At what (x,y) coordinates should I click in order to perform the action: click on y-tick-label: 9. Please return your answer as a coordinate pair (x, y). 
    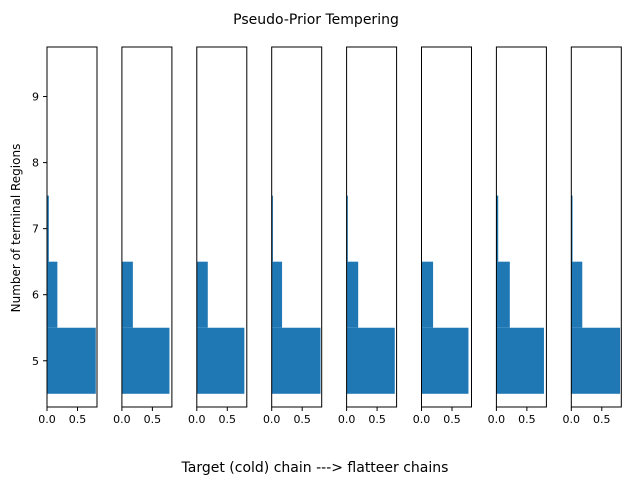
    Looking at the image, I should click on (35, 97).